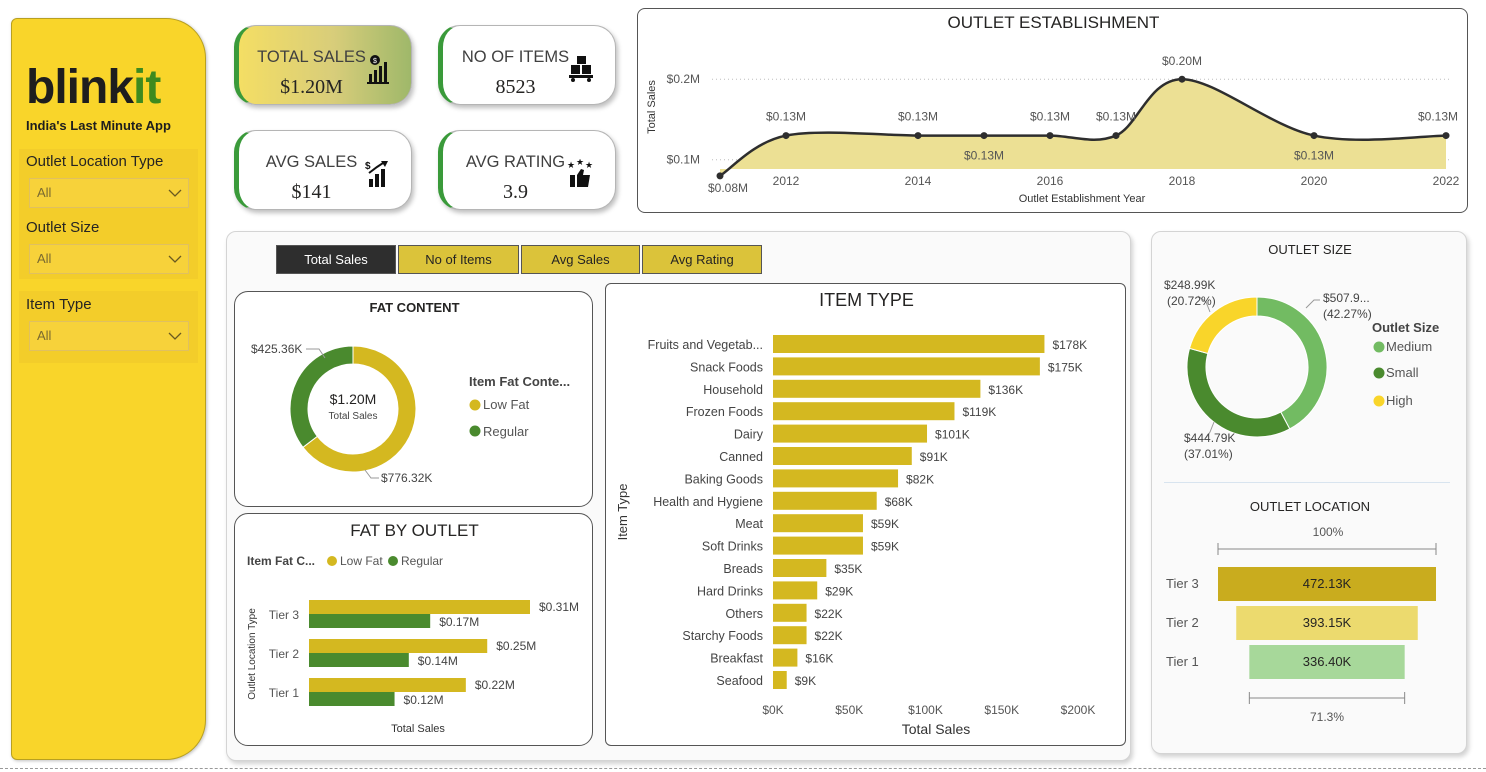 Image resolution: width=1486 pixels, height=772 pixels. Describe the element at coordinates (459, 622) in the screenshot. I see `bar-label-regular: $0.17M` at that location.